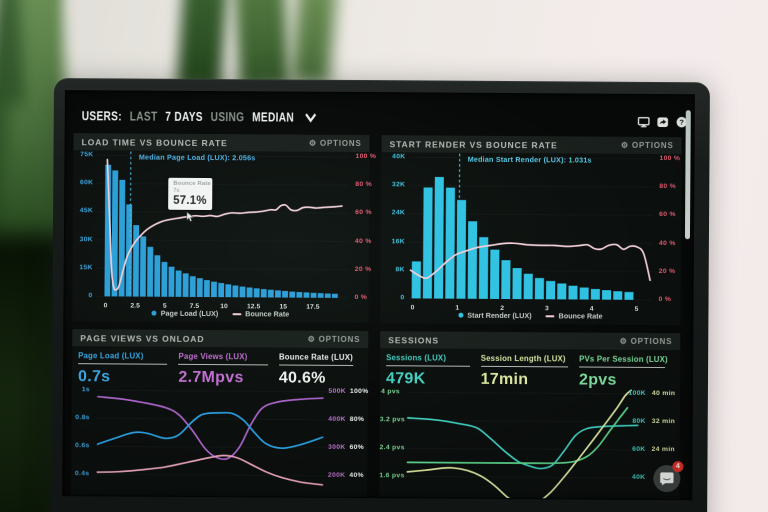 This screenshot has width=768, height=512. Describe the element at coordinates (499, 315) in the screenshot. I see `legend-label: Start Render (LUX)` at that location.